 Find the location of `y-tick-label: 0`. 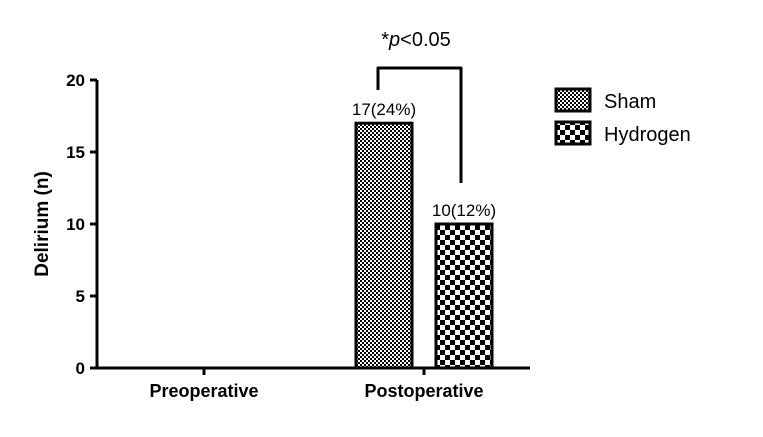

y-tick-label: 0 is located at coordinates (80, 368).